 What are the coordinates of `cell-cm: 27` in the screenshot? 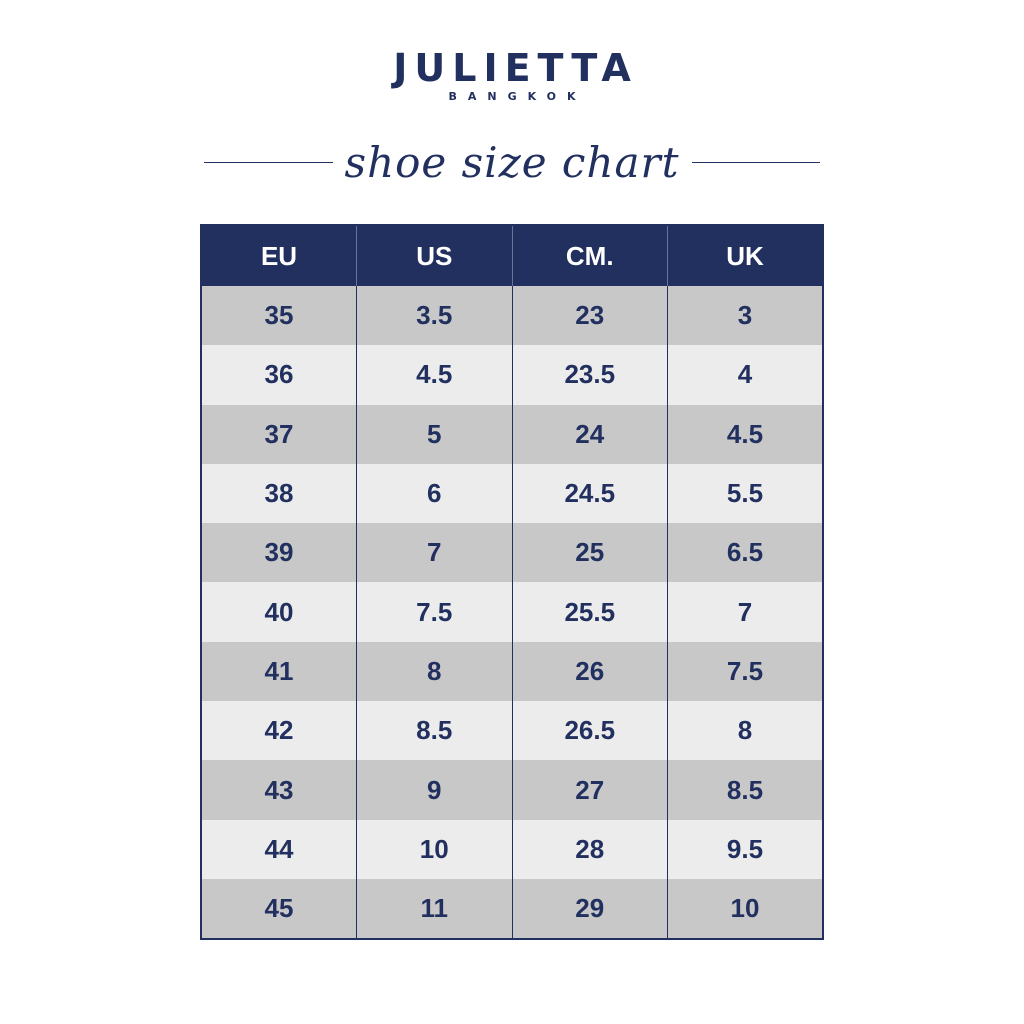 It's located at (590, 790).